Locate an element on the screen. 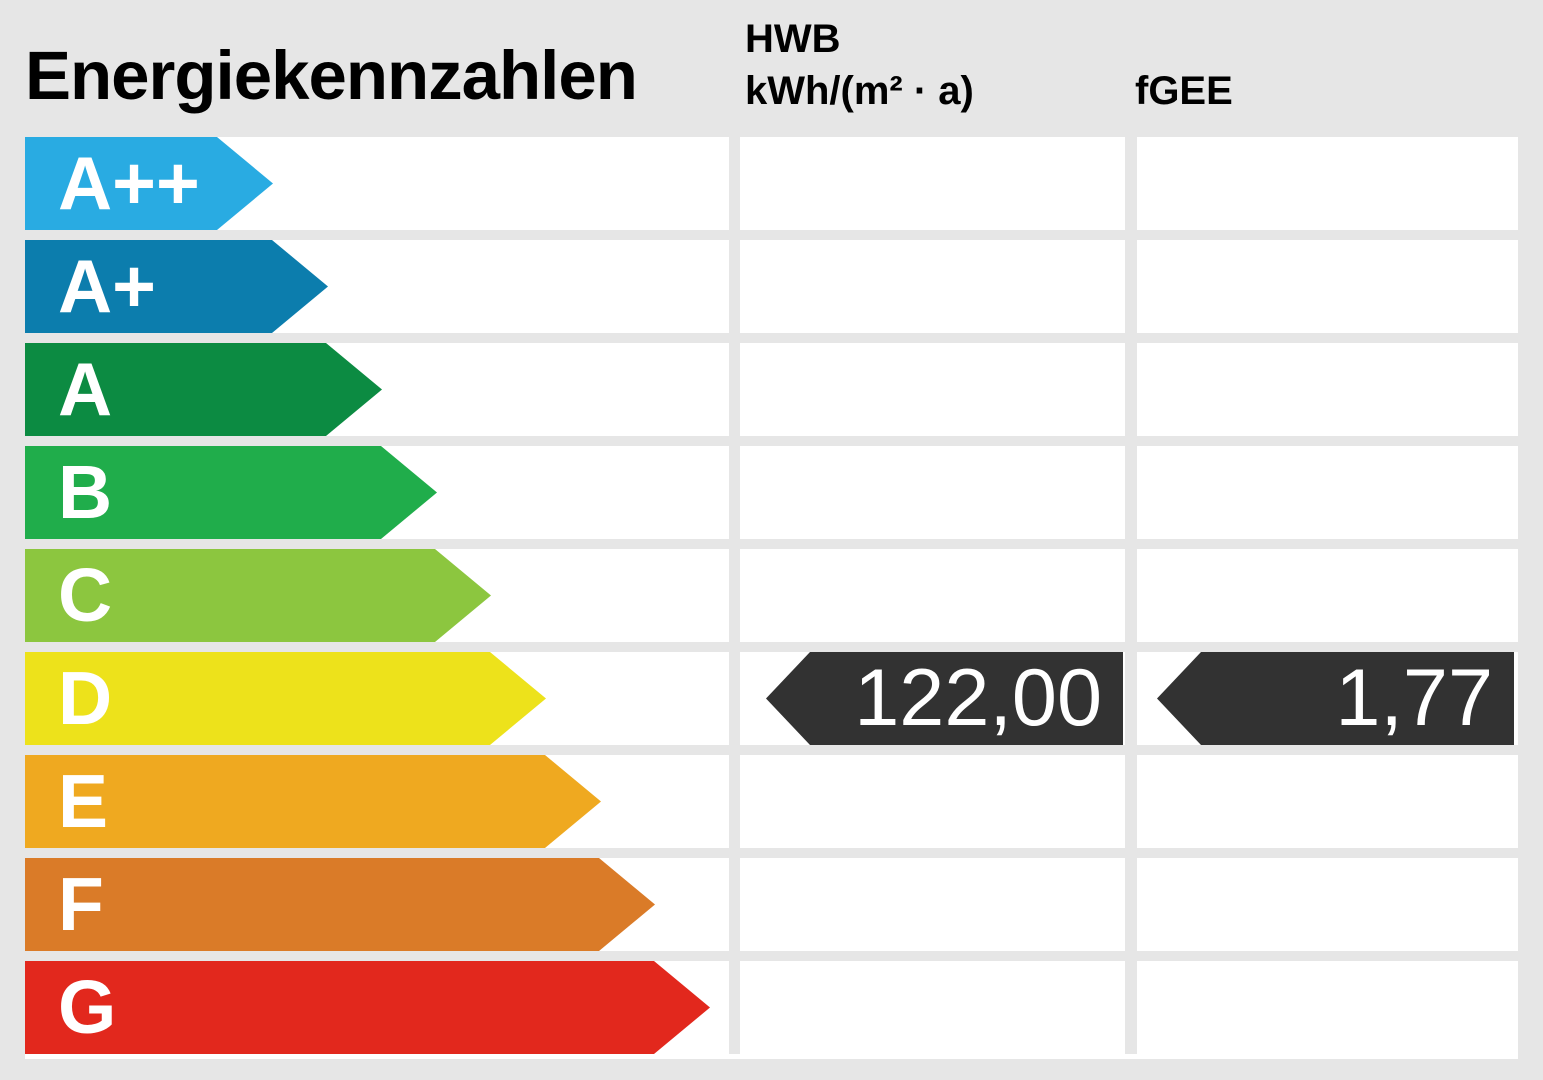 The height and width of the screenshot is (1080, 1543). energy-class-bar: B is located at coordinates (231, 492).